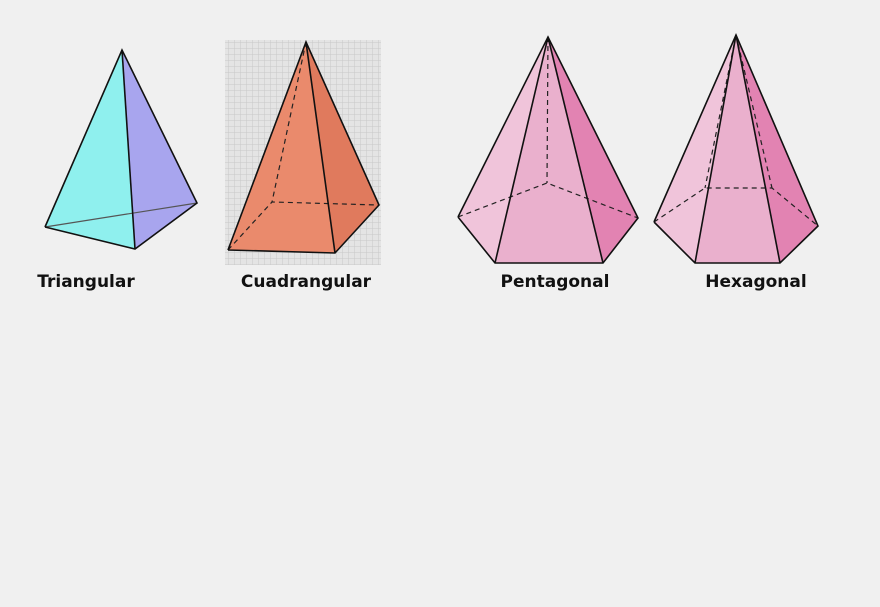  Describe the element at coordinates (548, 149) in the screenshot. I see `pentagonal-pyramid` at that location.